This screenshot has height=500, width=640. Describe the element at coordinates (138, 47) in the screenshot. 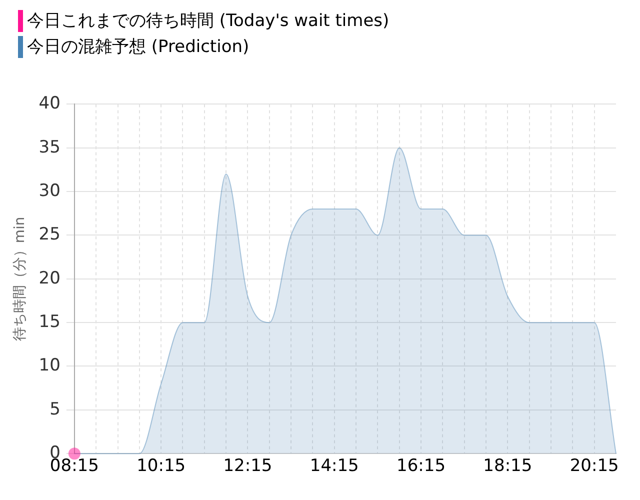

I see `legend-label: 今日の混雑予想 (Prediction)` at that location.